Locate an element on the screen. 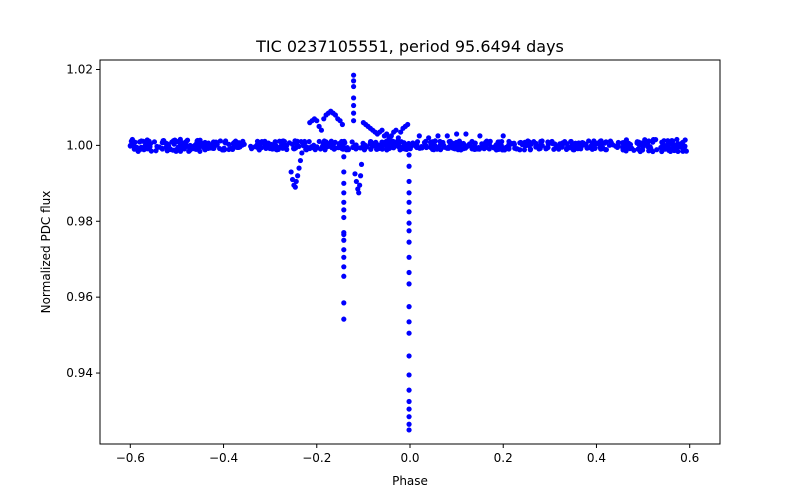  y-tick-label: 0.94 is located at coordinates (79, 373).